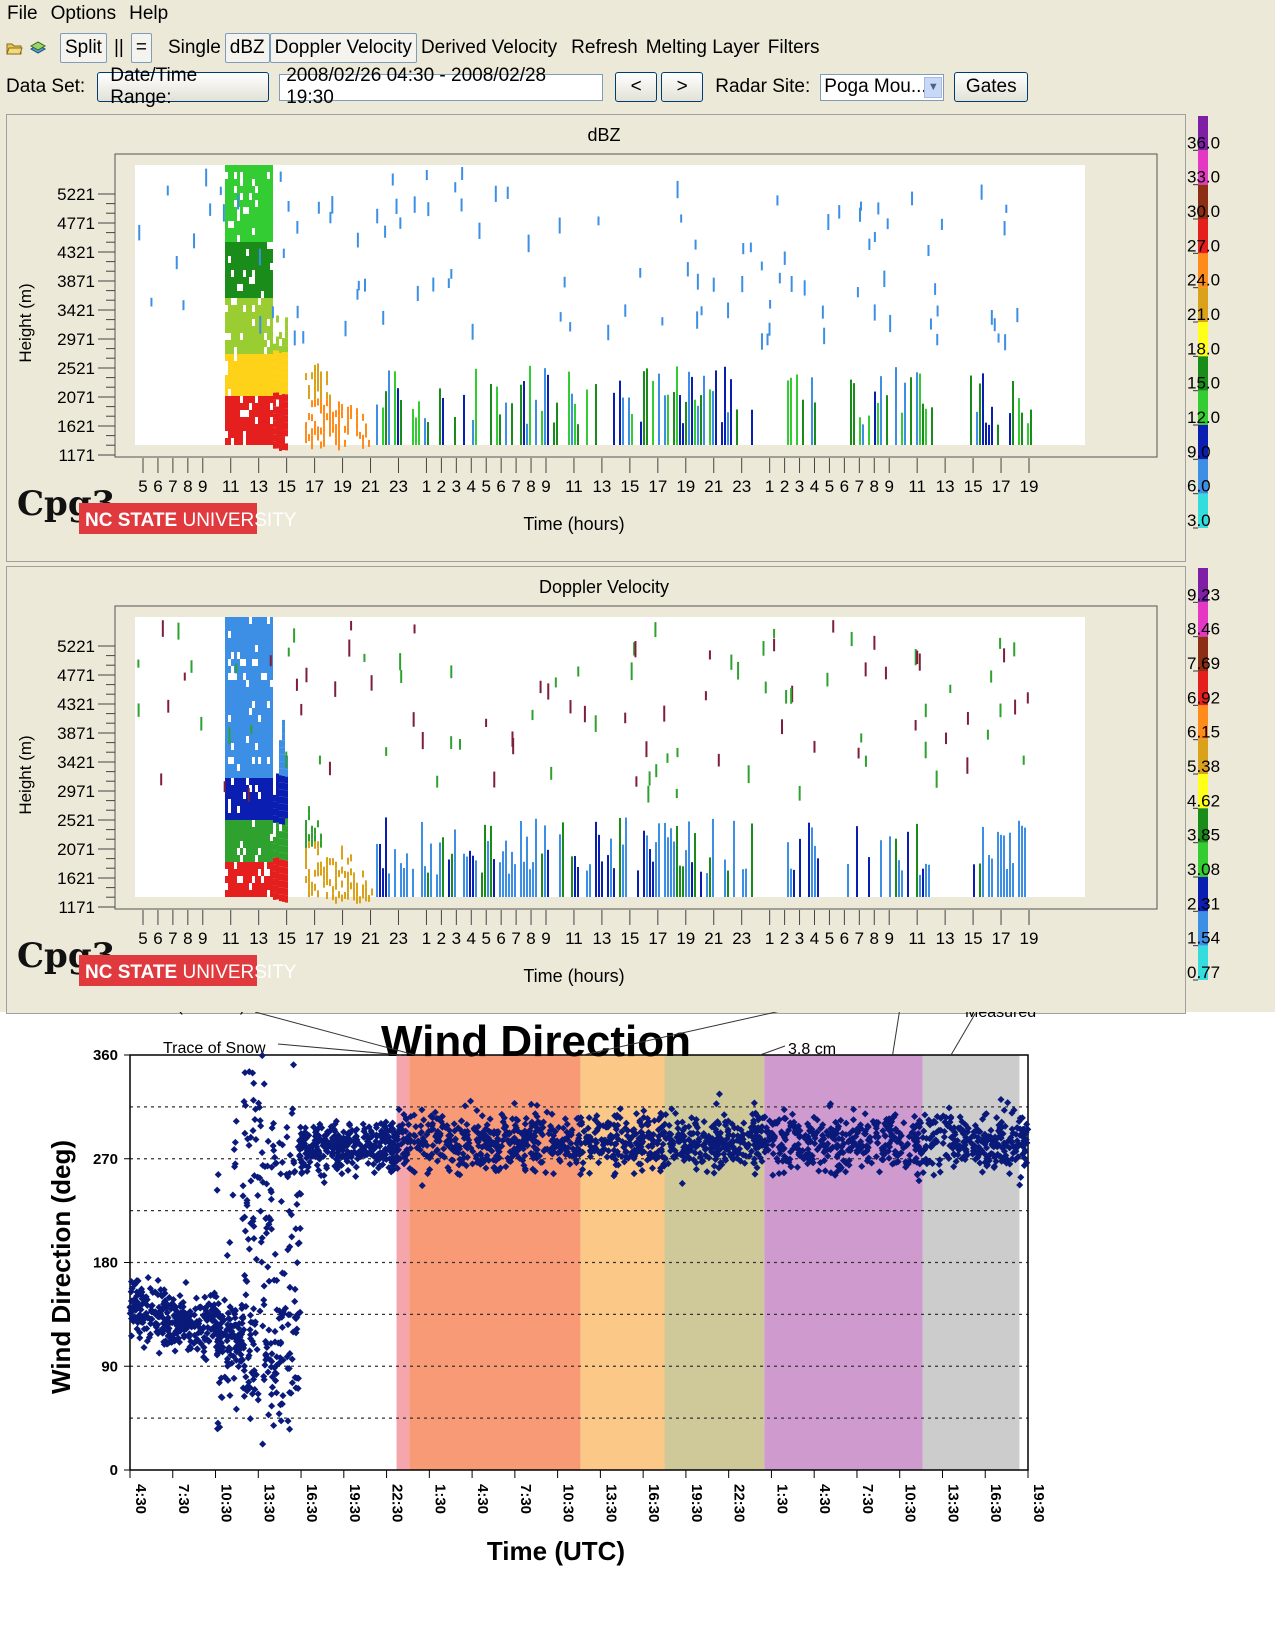  What do you see at coordinates (441, 86) in the screenshot?
I see `date-time-range-field: 2008/02/26 04:30 - 2008/02/28 19:30` at bounding box center [441, 86].